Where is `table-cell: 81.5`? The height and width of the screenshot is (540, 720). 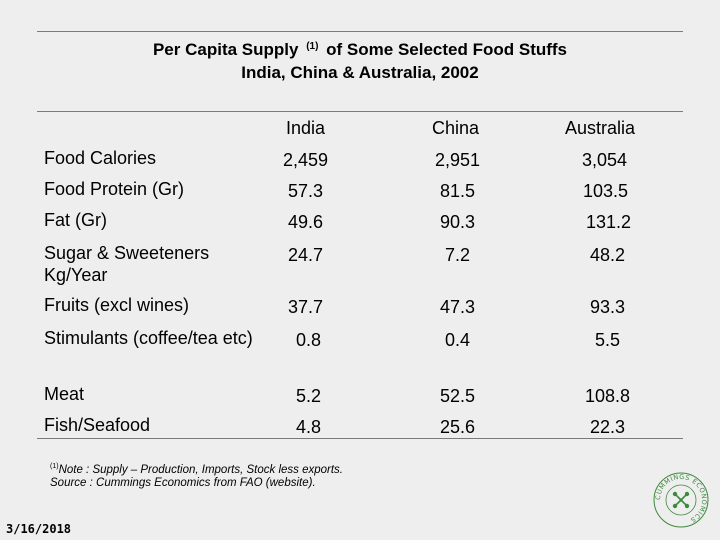 table-cell: 81.5 is located at coordinates (458, 191).